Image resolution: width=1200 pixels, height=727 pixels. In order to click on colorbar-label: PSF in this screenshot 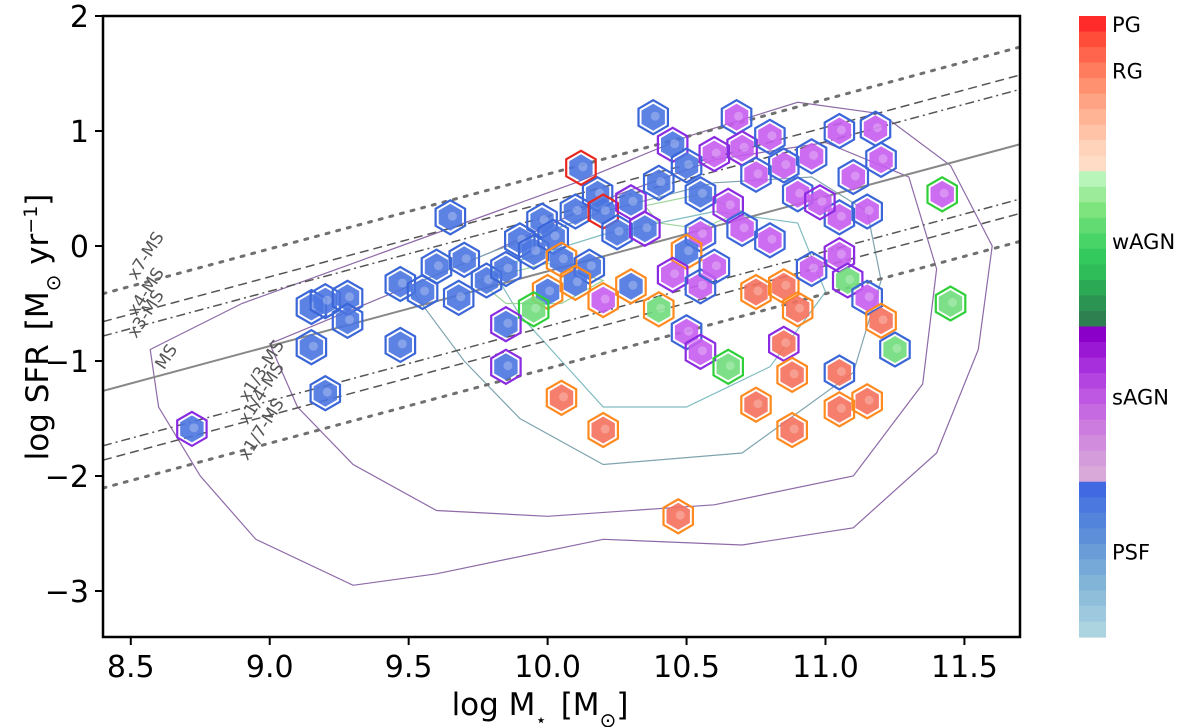, I will do `click(1131, 553)`.